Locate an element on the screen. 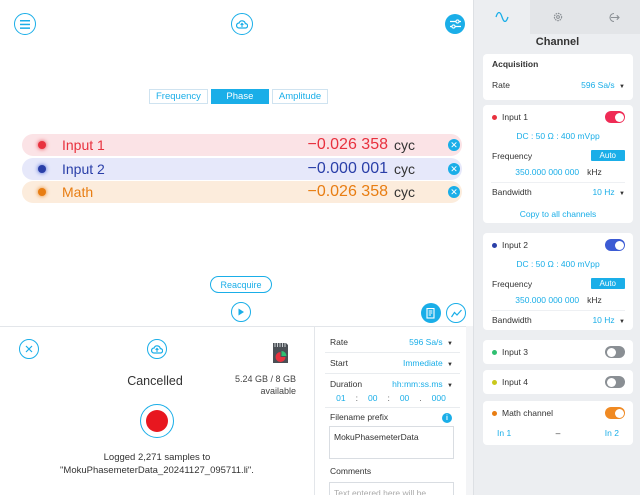 The image size is (640, 495). measurement-row-input1: Input 1 −0.026 358 cyc ✕ is located at coordinates (242, 145).